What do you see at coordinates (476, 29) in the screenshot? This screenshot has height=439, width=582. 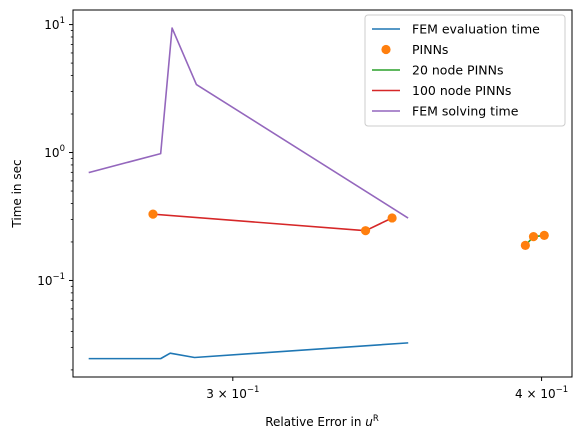 I see `legend-label-fem-evaluation-time: FEM evaluation time` at bounding box center [476, 29].